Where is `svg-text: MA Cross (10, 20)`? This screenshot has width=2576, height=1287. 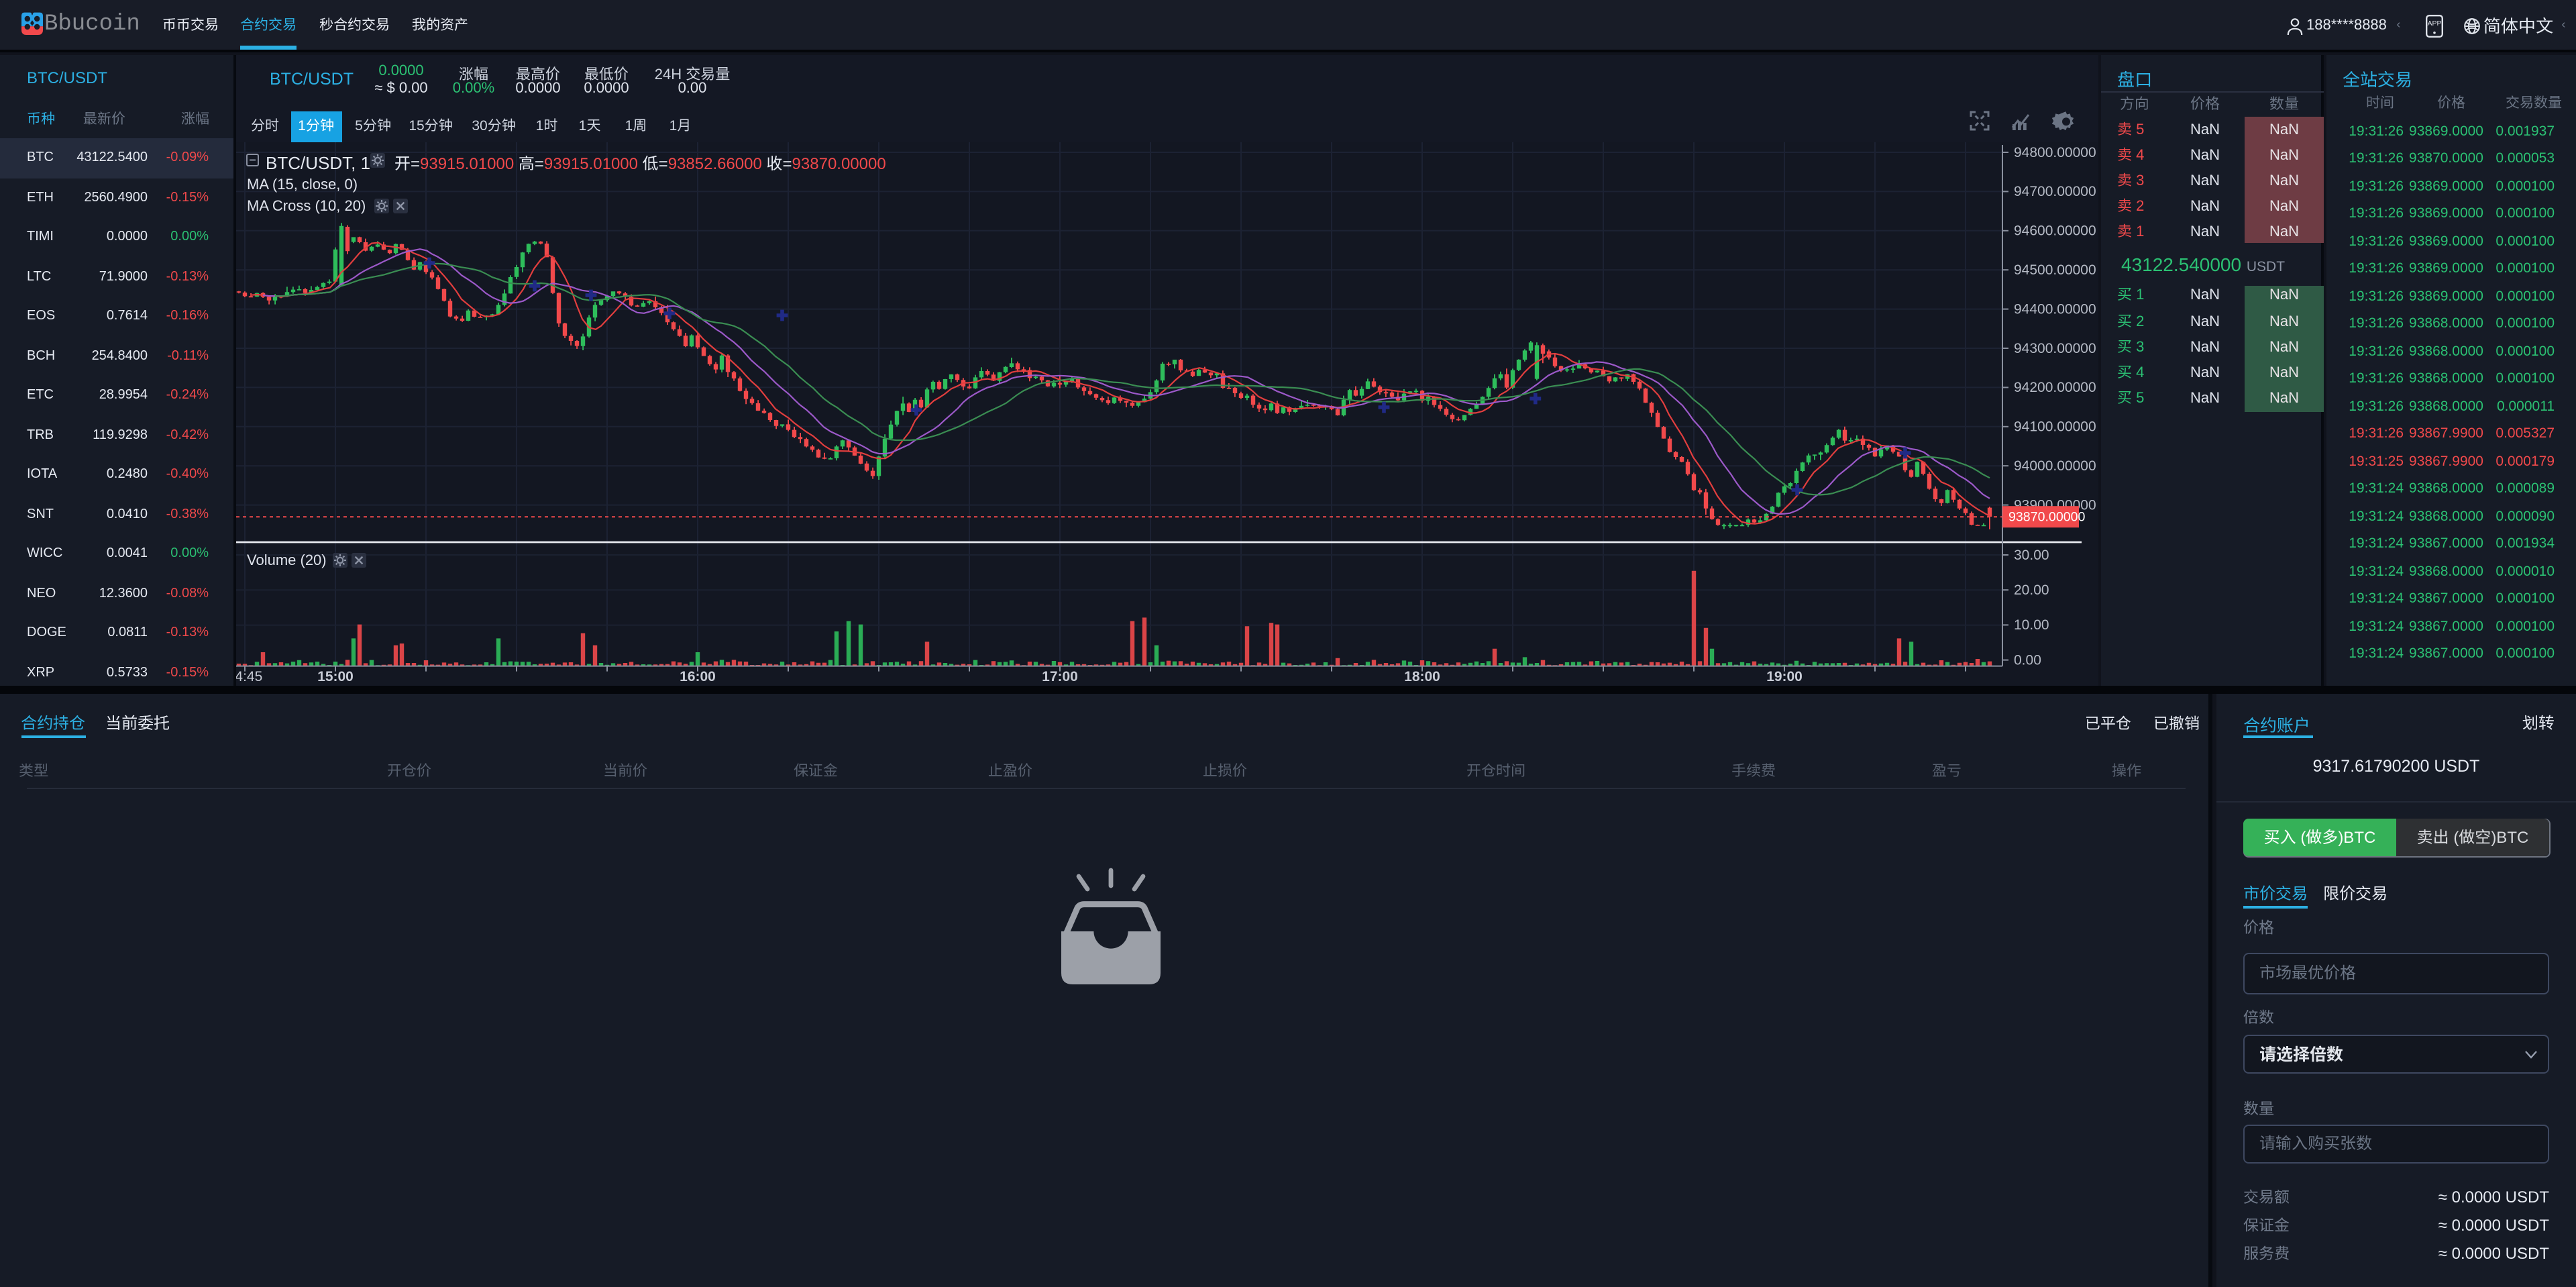 svg-text: MA Cross (10, 20) is located at coordinates (306, 206).